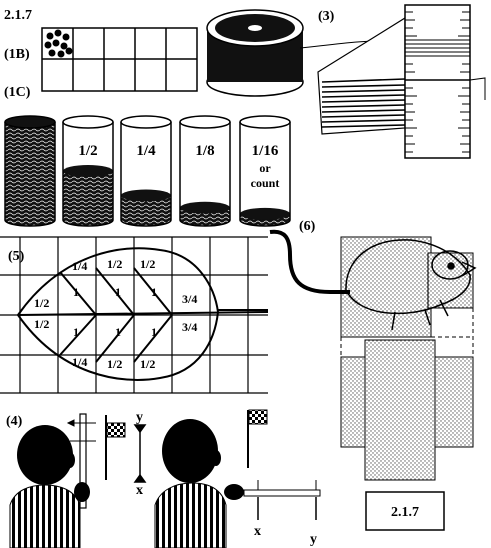  I want to click on caption-box, so click(405, 511).